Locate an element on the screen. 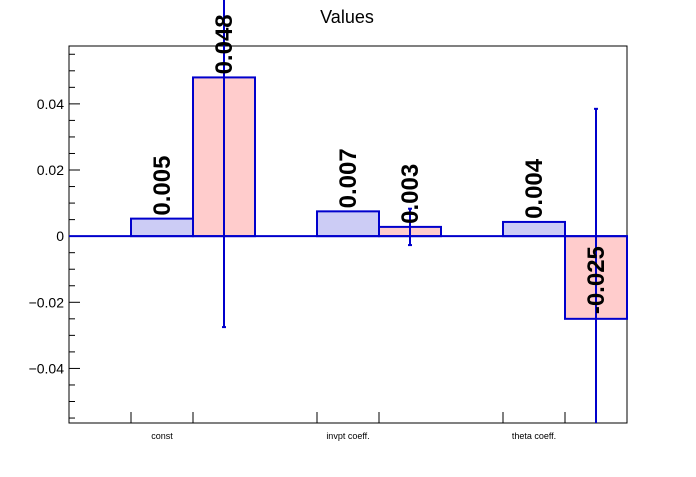 The image size is (696, 477). value-label: 0.003 is located at coordinates (410, 194).